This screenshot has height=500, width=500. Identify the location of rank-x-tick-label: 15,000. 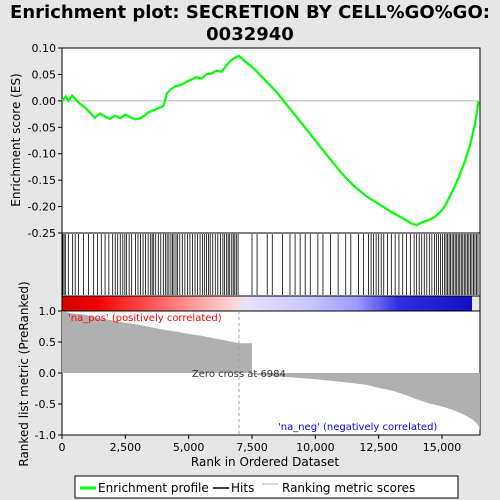
(442, 447).